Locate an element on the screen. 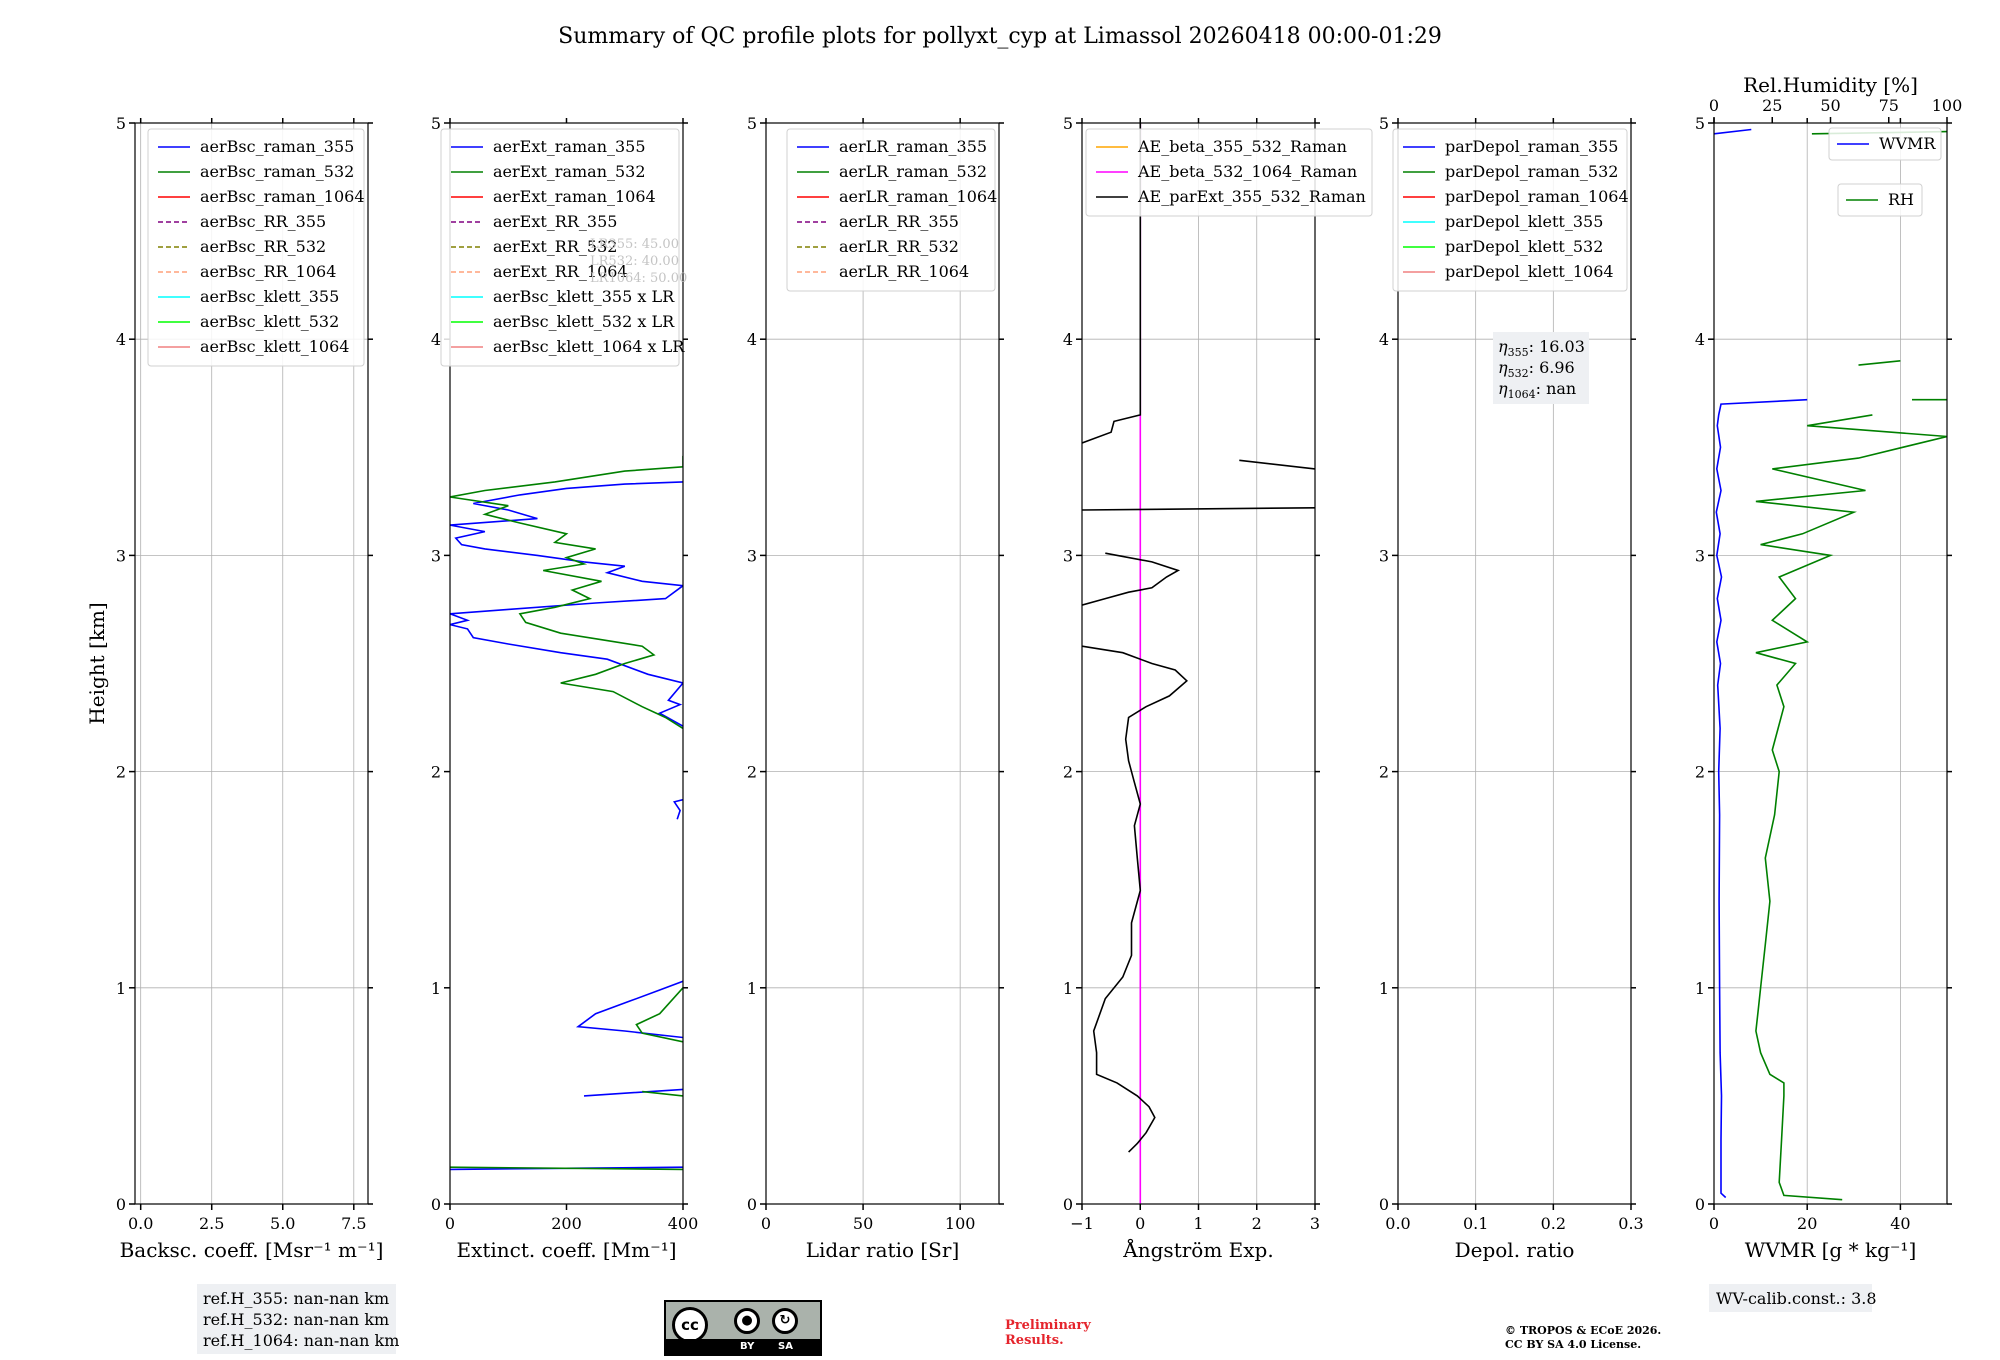 This screenshot has height=1360, width=2000. cc-badge-bar: BY SA is located at coordinates (743, 1346).